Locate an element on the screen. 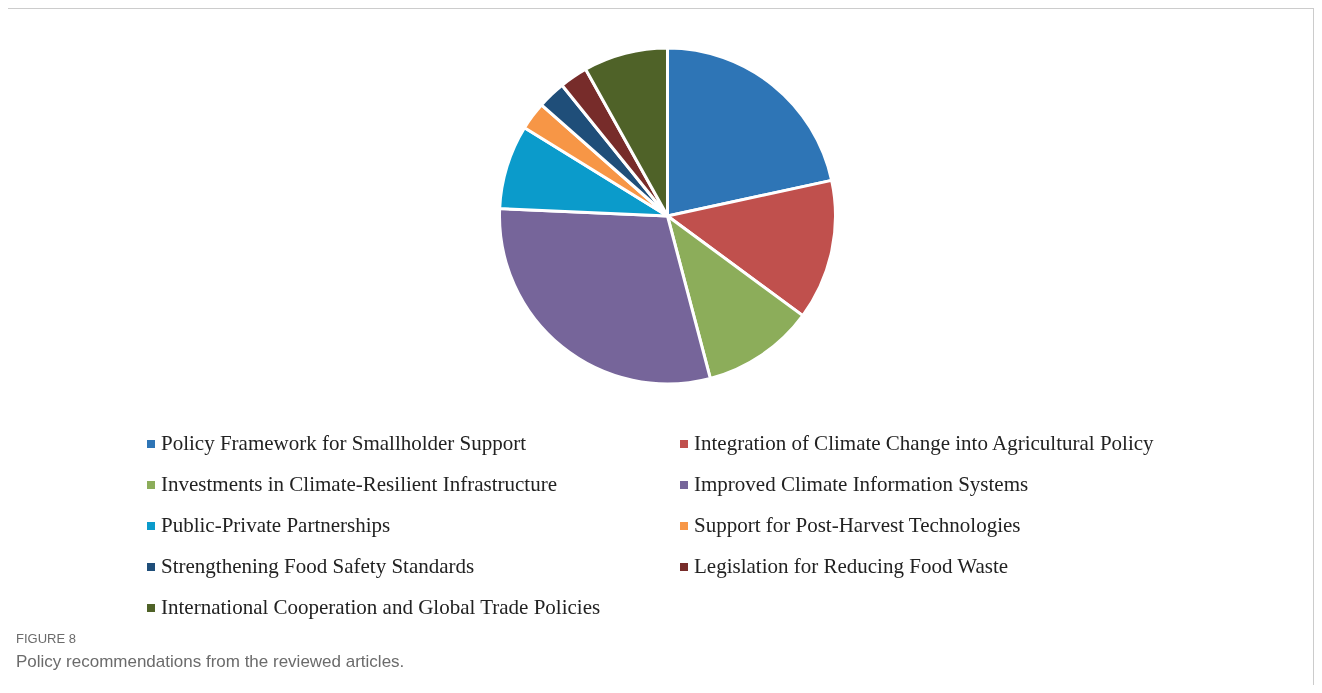 This screenshot has width=1322, height=693. text: Policy recommendations from the reviewed articles. is located at coordinates (210, 662).